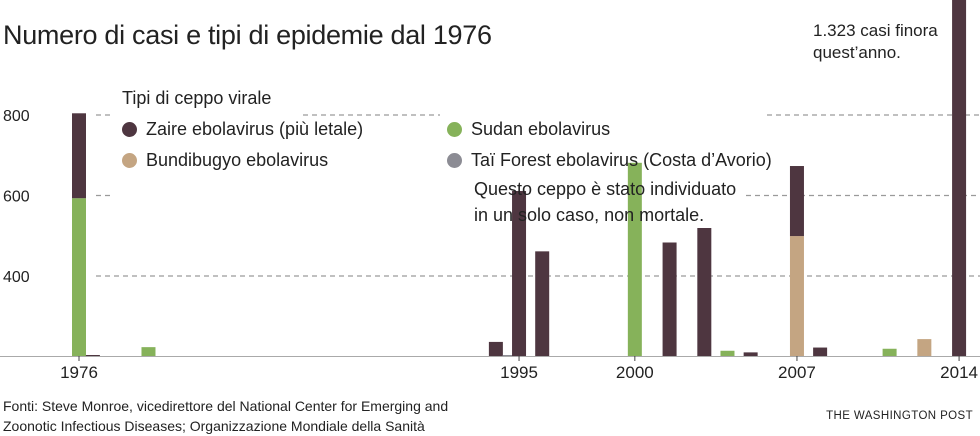  Describe the element at coordinates (16, 197) in the screenshot. I see `y-tick-label-600: 600` at that location.